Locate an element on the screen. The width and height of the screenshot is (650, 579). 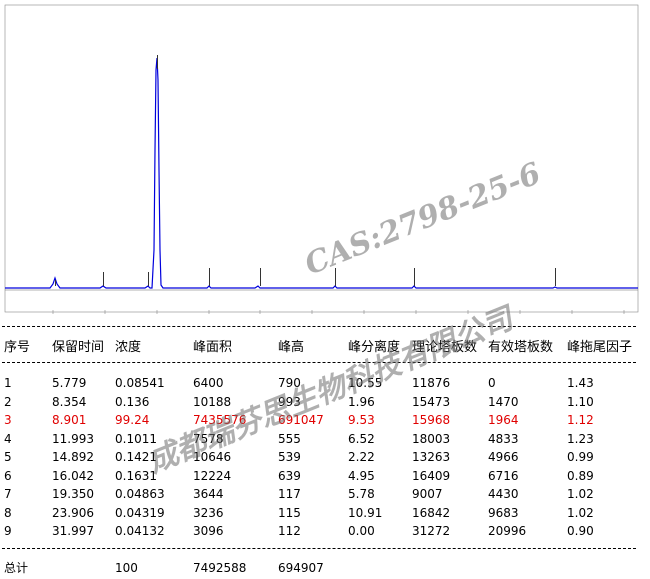
table-cell: 112 is located at coordinates (289, 531).